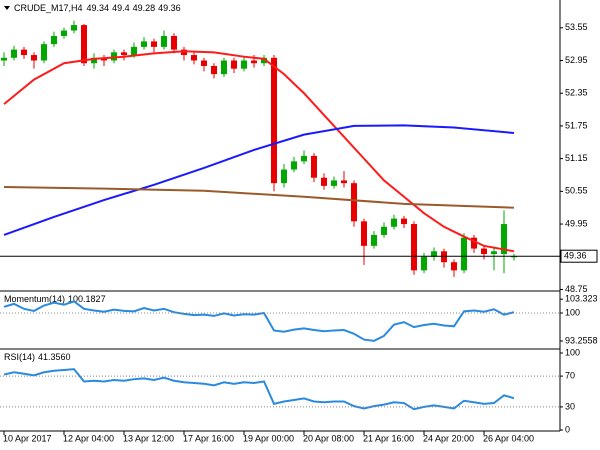  I want to click on dropdown-icon, so click(7, 8).